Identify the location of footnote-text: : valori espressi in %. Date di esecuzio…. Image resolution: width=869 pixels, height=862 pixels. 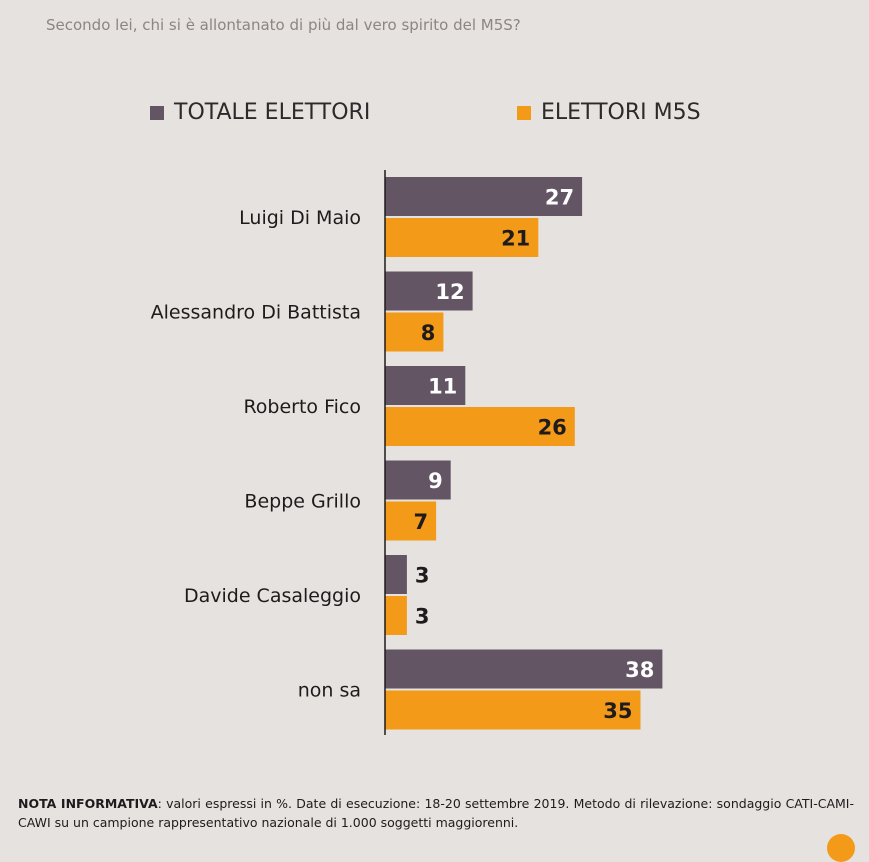
(436, 813).